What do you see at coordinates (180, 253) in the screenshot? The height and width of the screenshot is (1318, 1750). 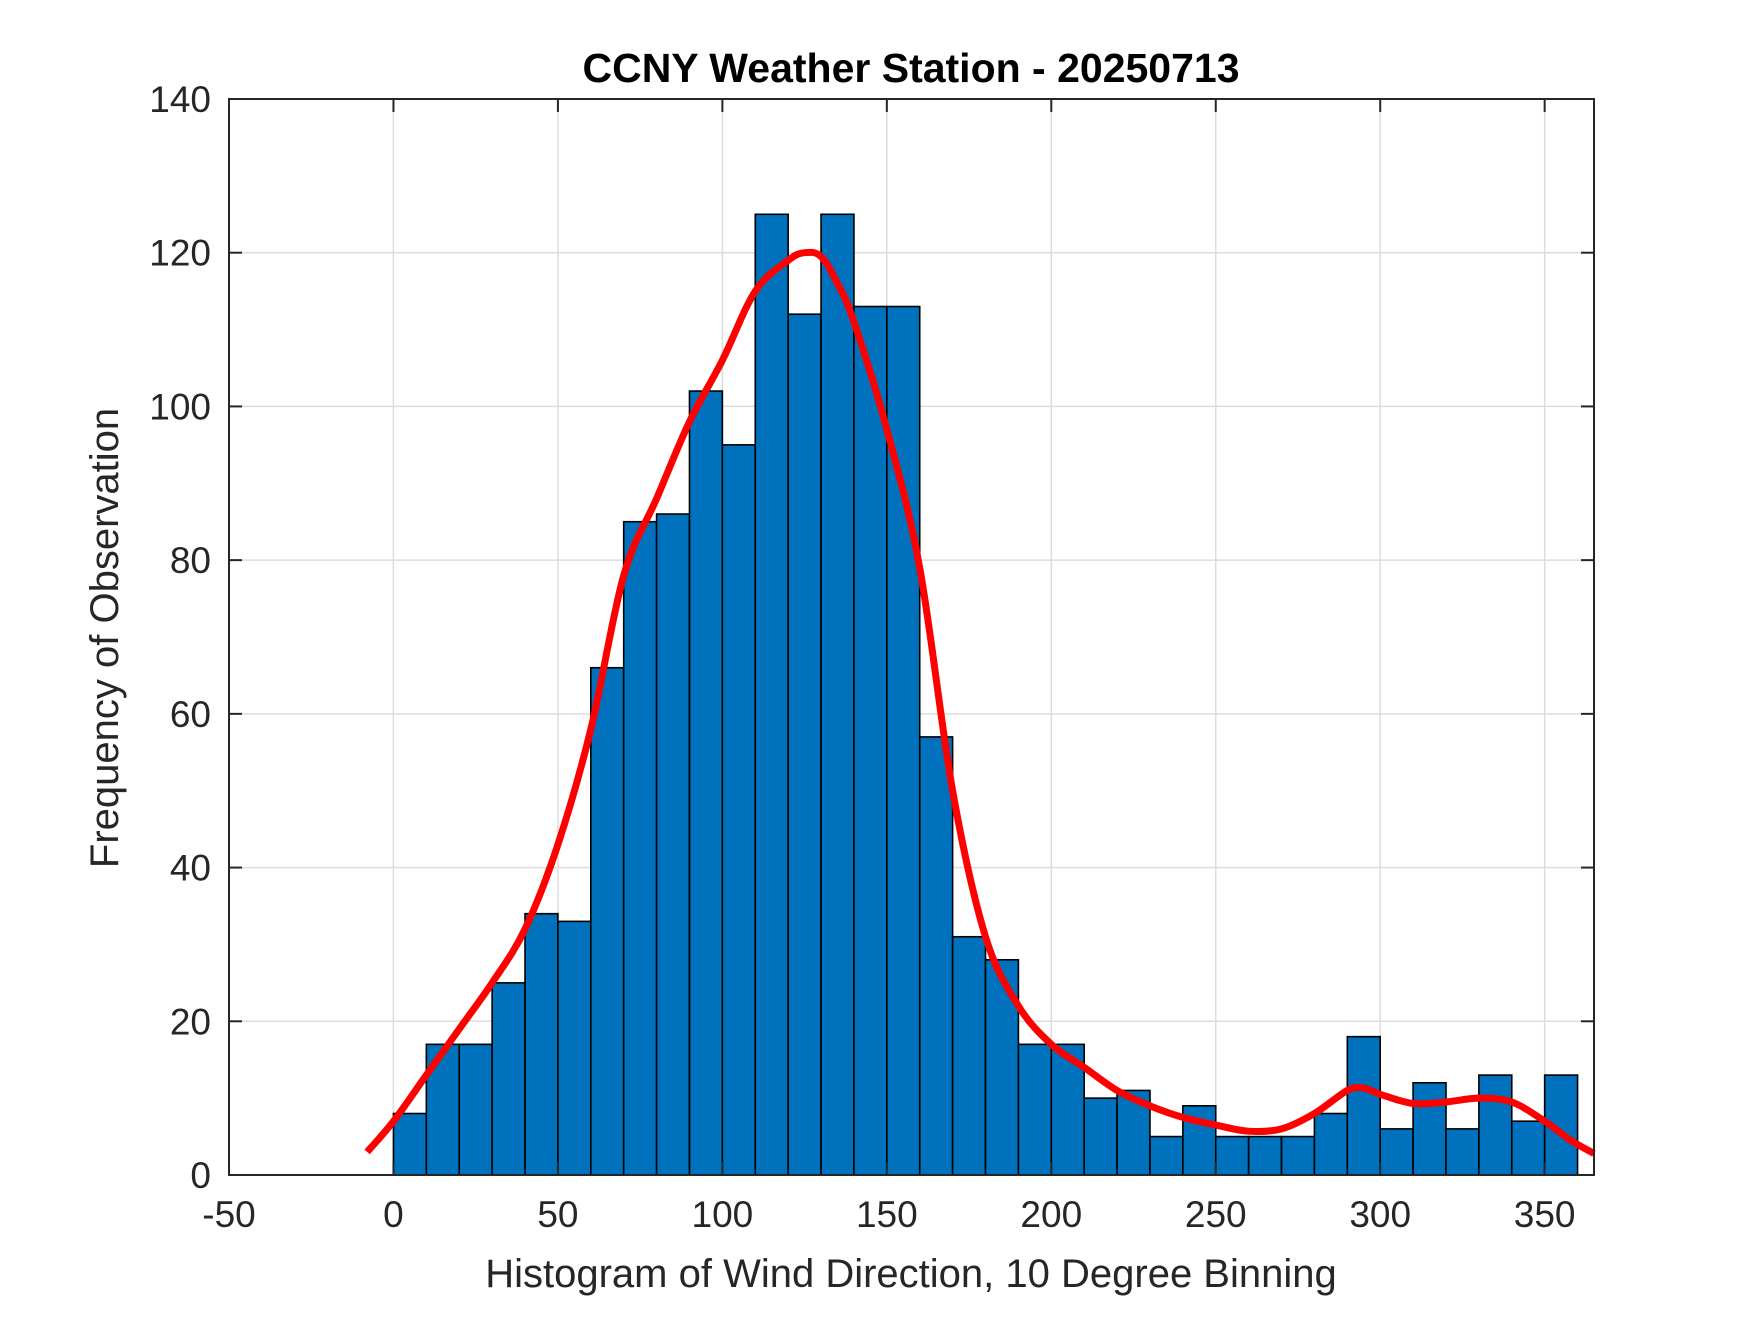 I see `y-tick-label: 120` at bounding box center [180, 253].